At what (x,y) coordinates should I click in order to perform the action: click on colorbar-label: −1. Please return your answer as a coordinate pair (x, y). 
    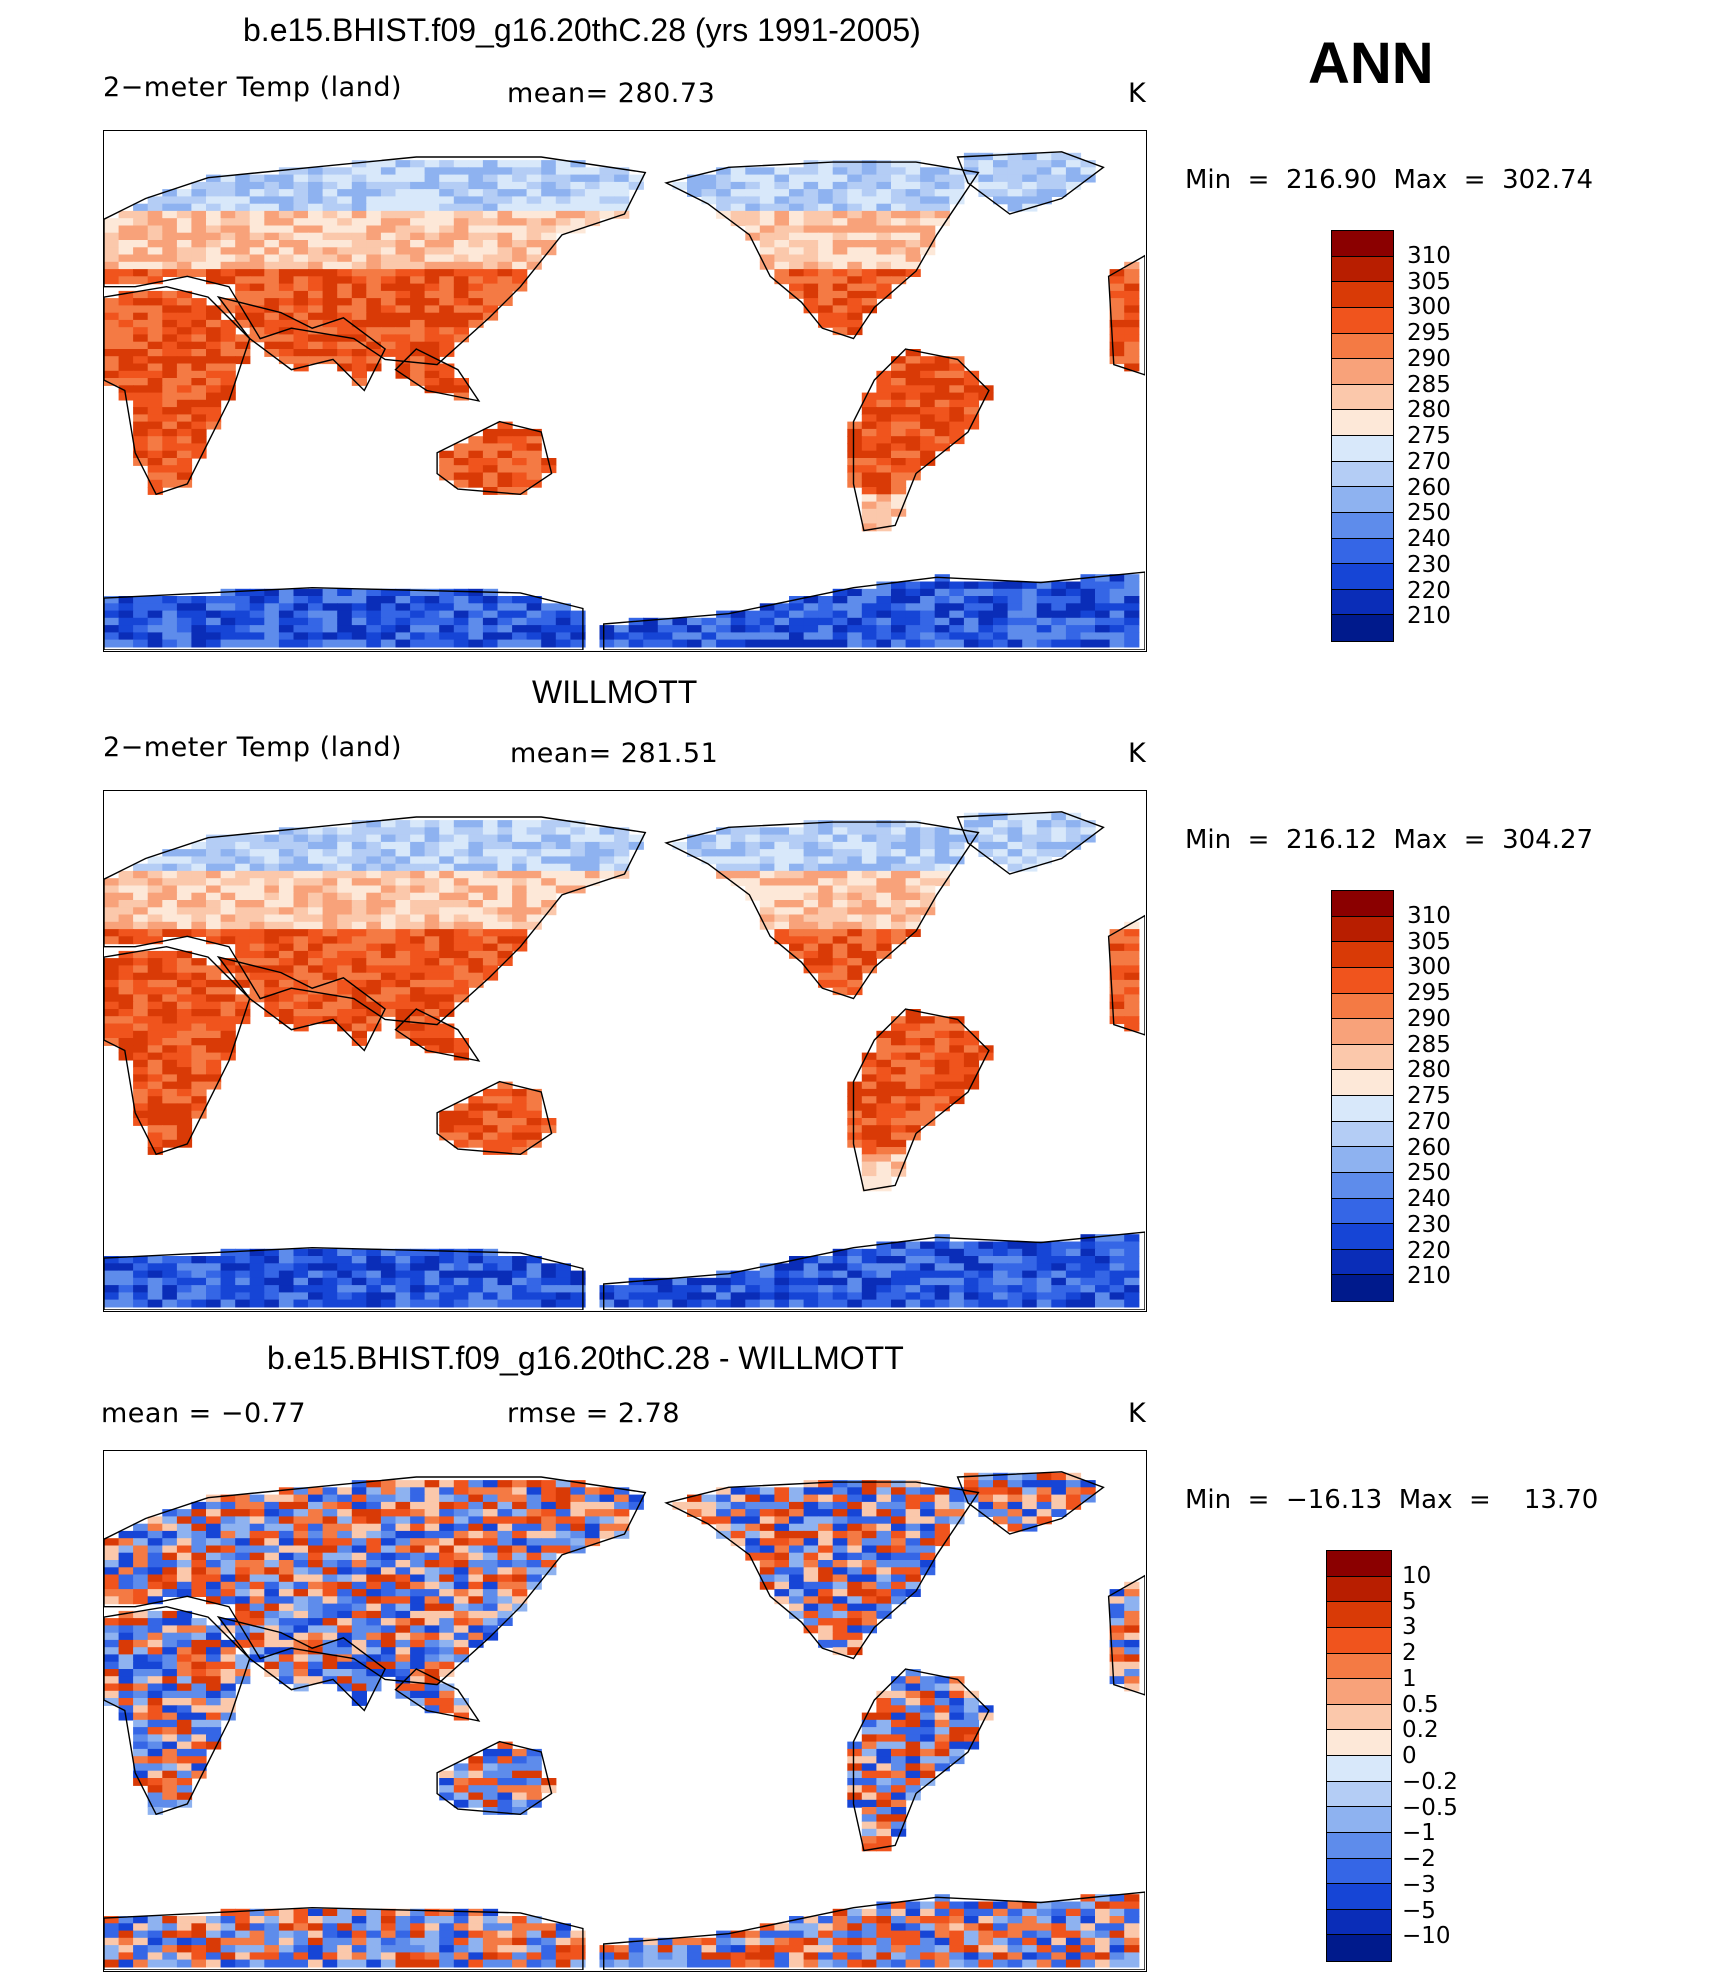
    Looking at the image, I should click on (1419, 1833).